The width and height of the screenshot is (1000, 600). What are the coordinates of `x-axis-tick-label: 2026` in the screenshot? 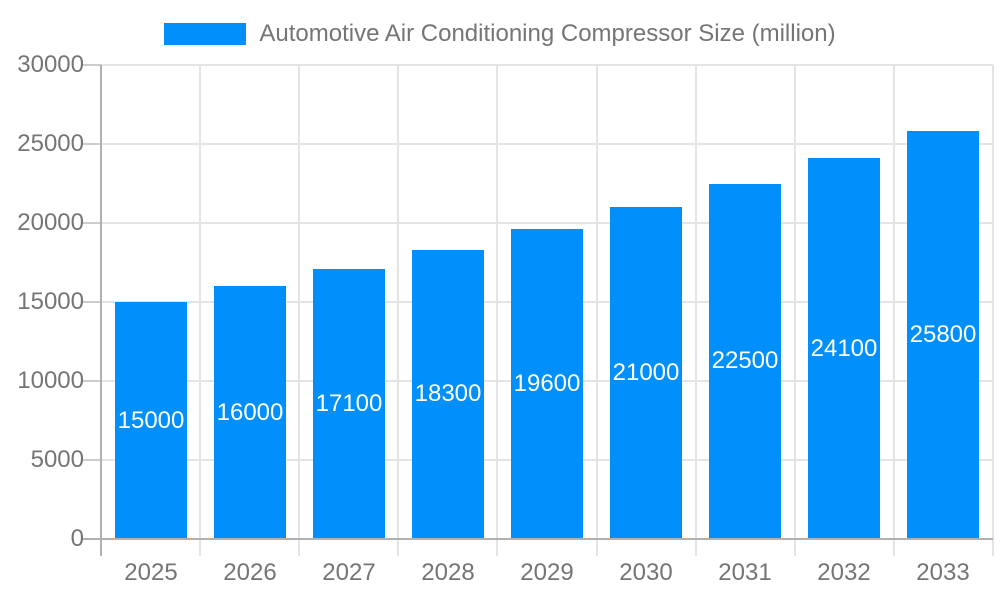 It's located at (250, 572).